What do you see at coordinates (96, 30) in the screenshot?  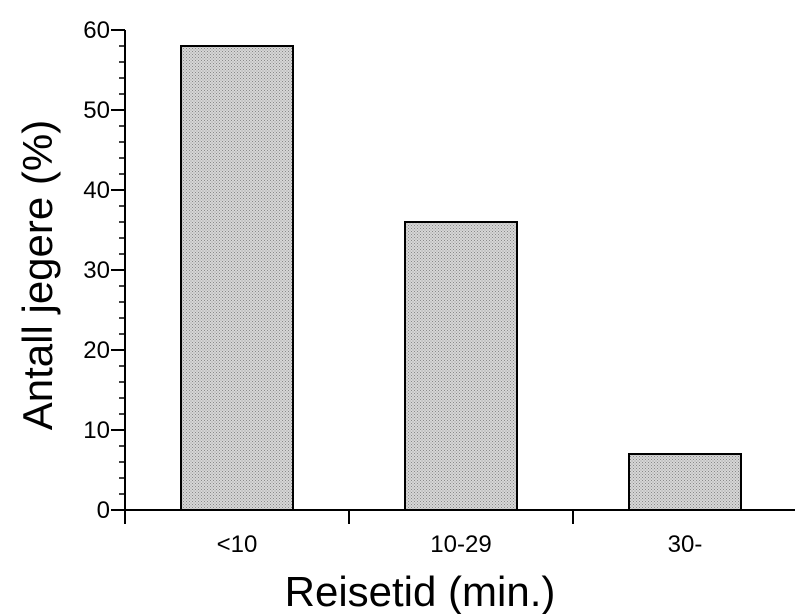 I see `y-tick-label: 60` at bounding box center [96, 30].